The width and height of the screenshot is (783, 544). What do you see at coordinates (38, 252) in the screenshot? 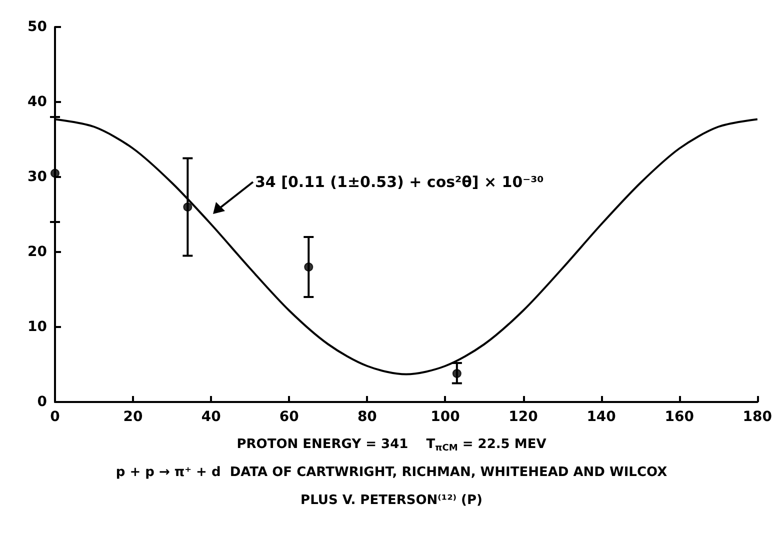
I see `y-tick-label: 20` at bounding box center [38, 252].